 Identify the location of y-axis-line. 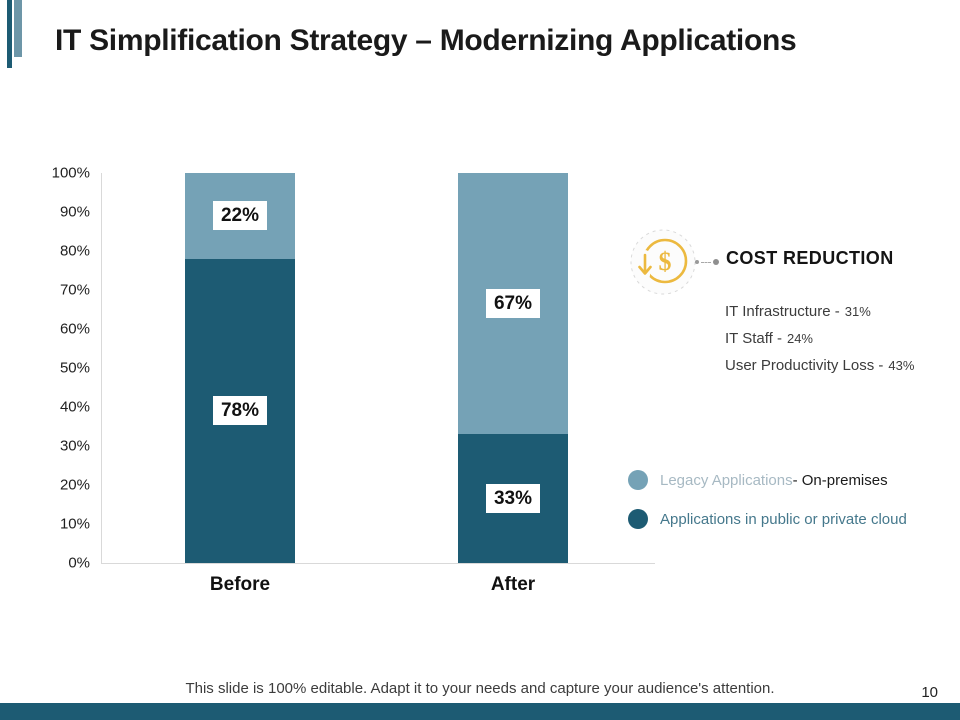
(101, 368).